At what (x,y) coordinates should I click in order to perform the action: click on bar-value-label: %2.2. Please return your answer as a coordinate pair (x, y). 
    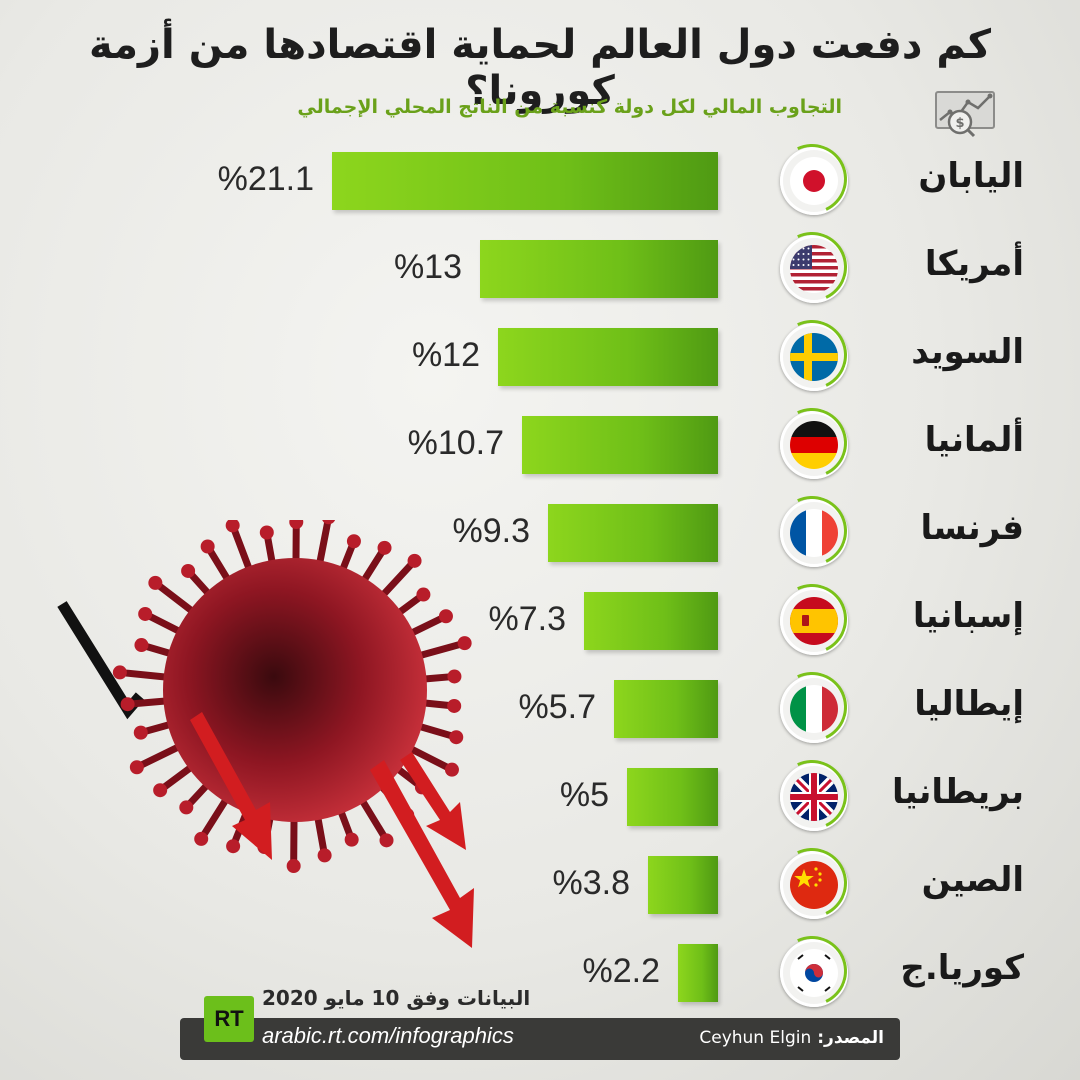
    Looking at the image, I should click on (621, 971).